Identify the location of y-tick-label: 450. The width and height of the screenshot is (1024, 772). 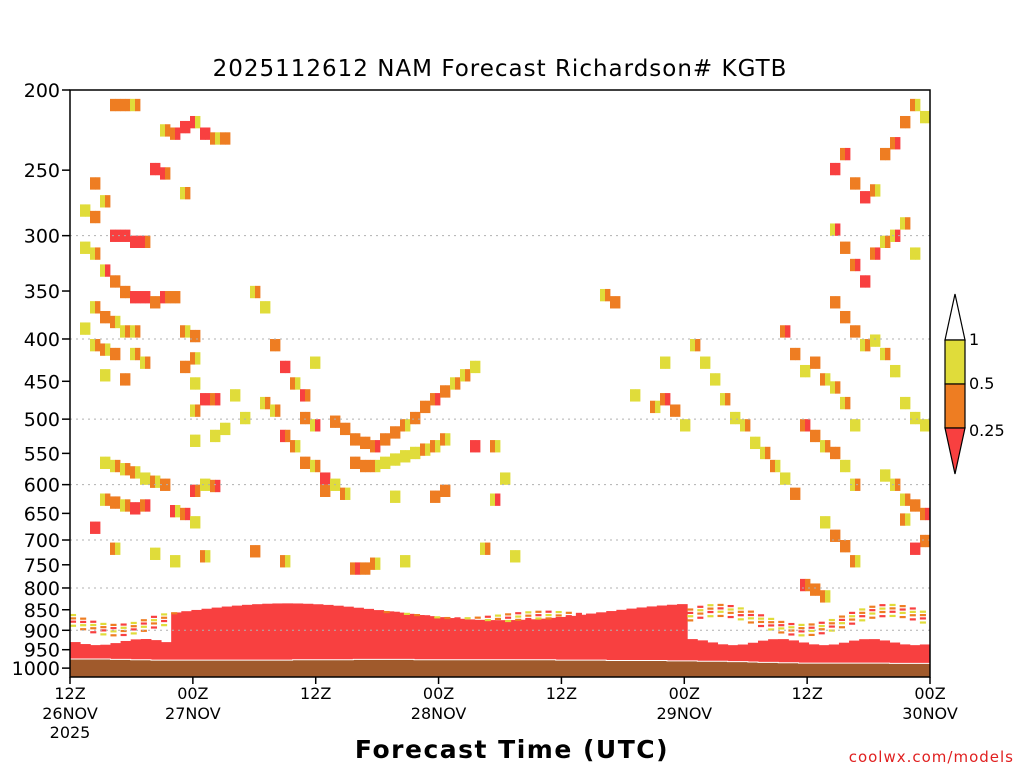
(42, 382).